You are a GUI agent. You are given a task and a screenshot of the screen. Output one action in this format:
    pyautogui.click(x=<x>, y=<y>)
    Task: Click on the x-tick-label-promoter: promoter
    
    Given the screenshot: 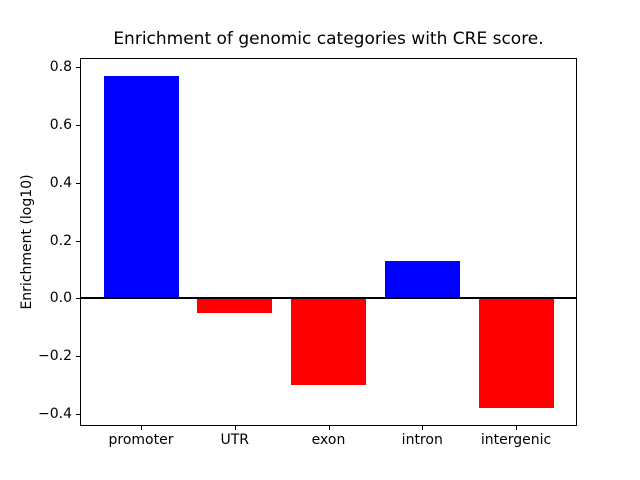 What is the action you would take?
    pyautogui.click(x=141, y=440)
    